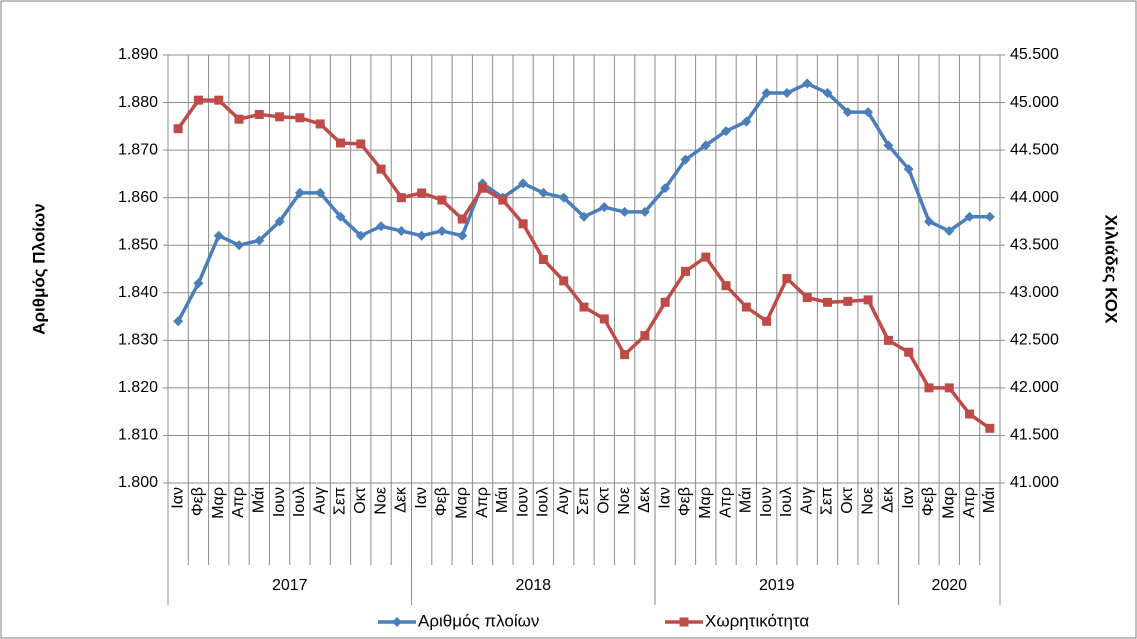  Describe the element at coordinates (757, 620) in the screenshot. I see `legend-label: Χωρητικότητα` at that location.